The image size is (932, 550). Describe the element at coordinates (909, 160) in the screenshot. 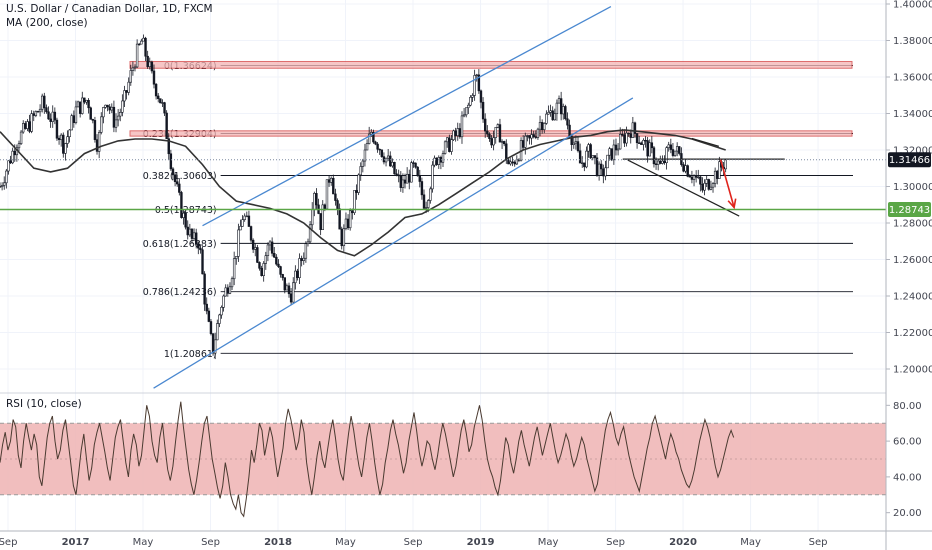

I see `last-price-badge: 1.31466` at that location.